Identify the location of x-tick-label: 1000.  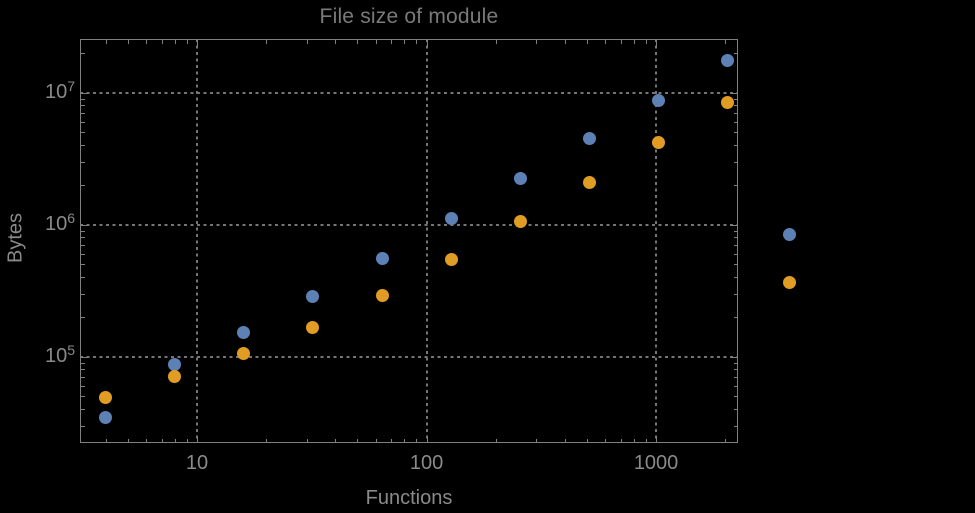
(656, 463).